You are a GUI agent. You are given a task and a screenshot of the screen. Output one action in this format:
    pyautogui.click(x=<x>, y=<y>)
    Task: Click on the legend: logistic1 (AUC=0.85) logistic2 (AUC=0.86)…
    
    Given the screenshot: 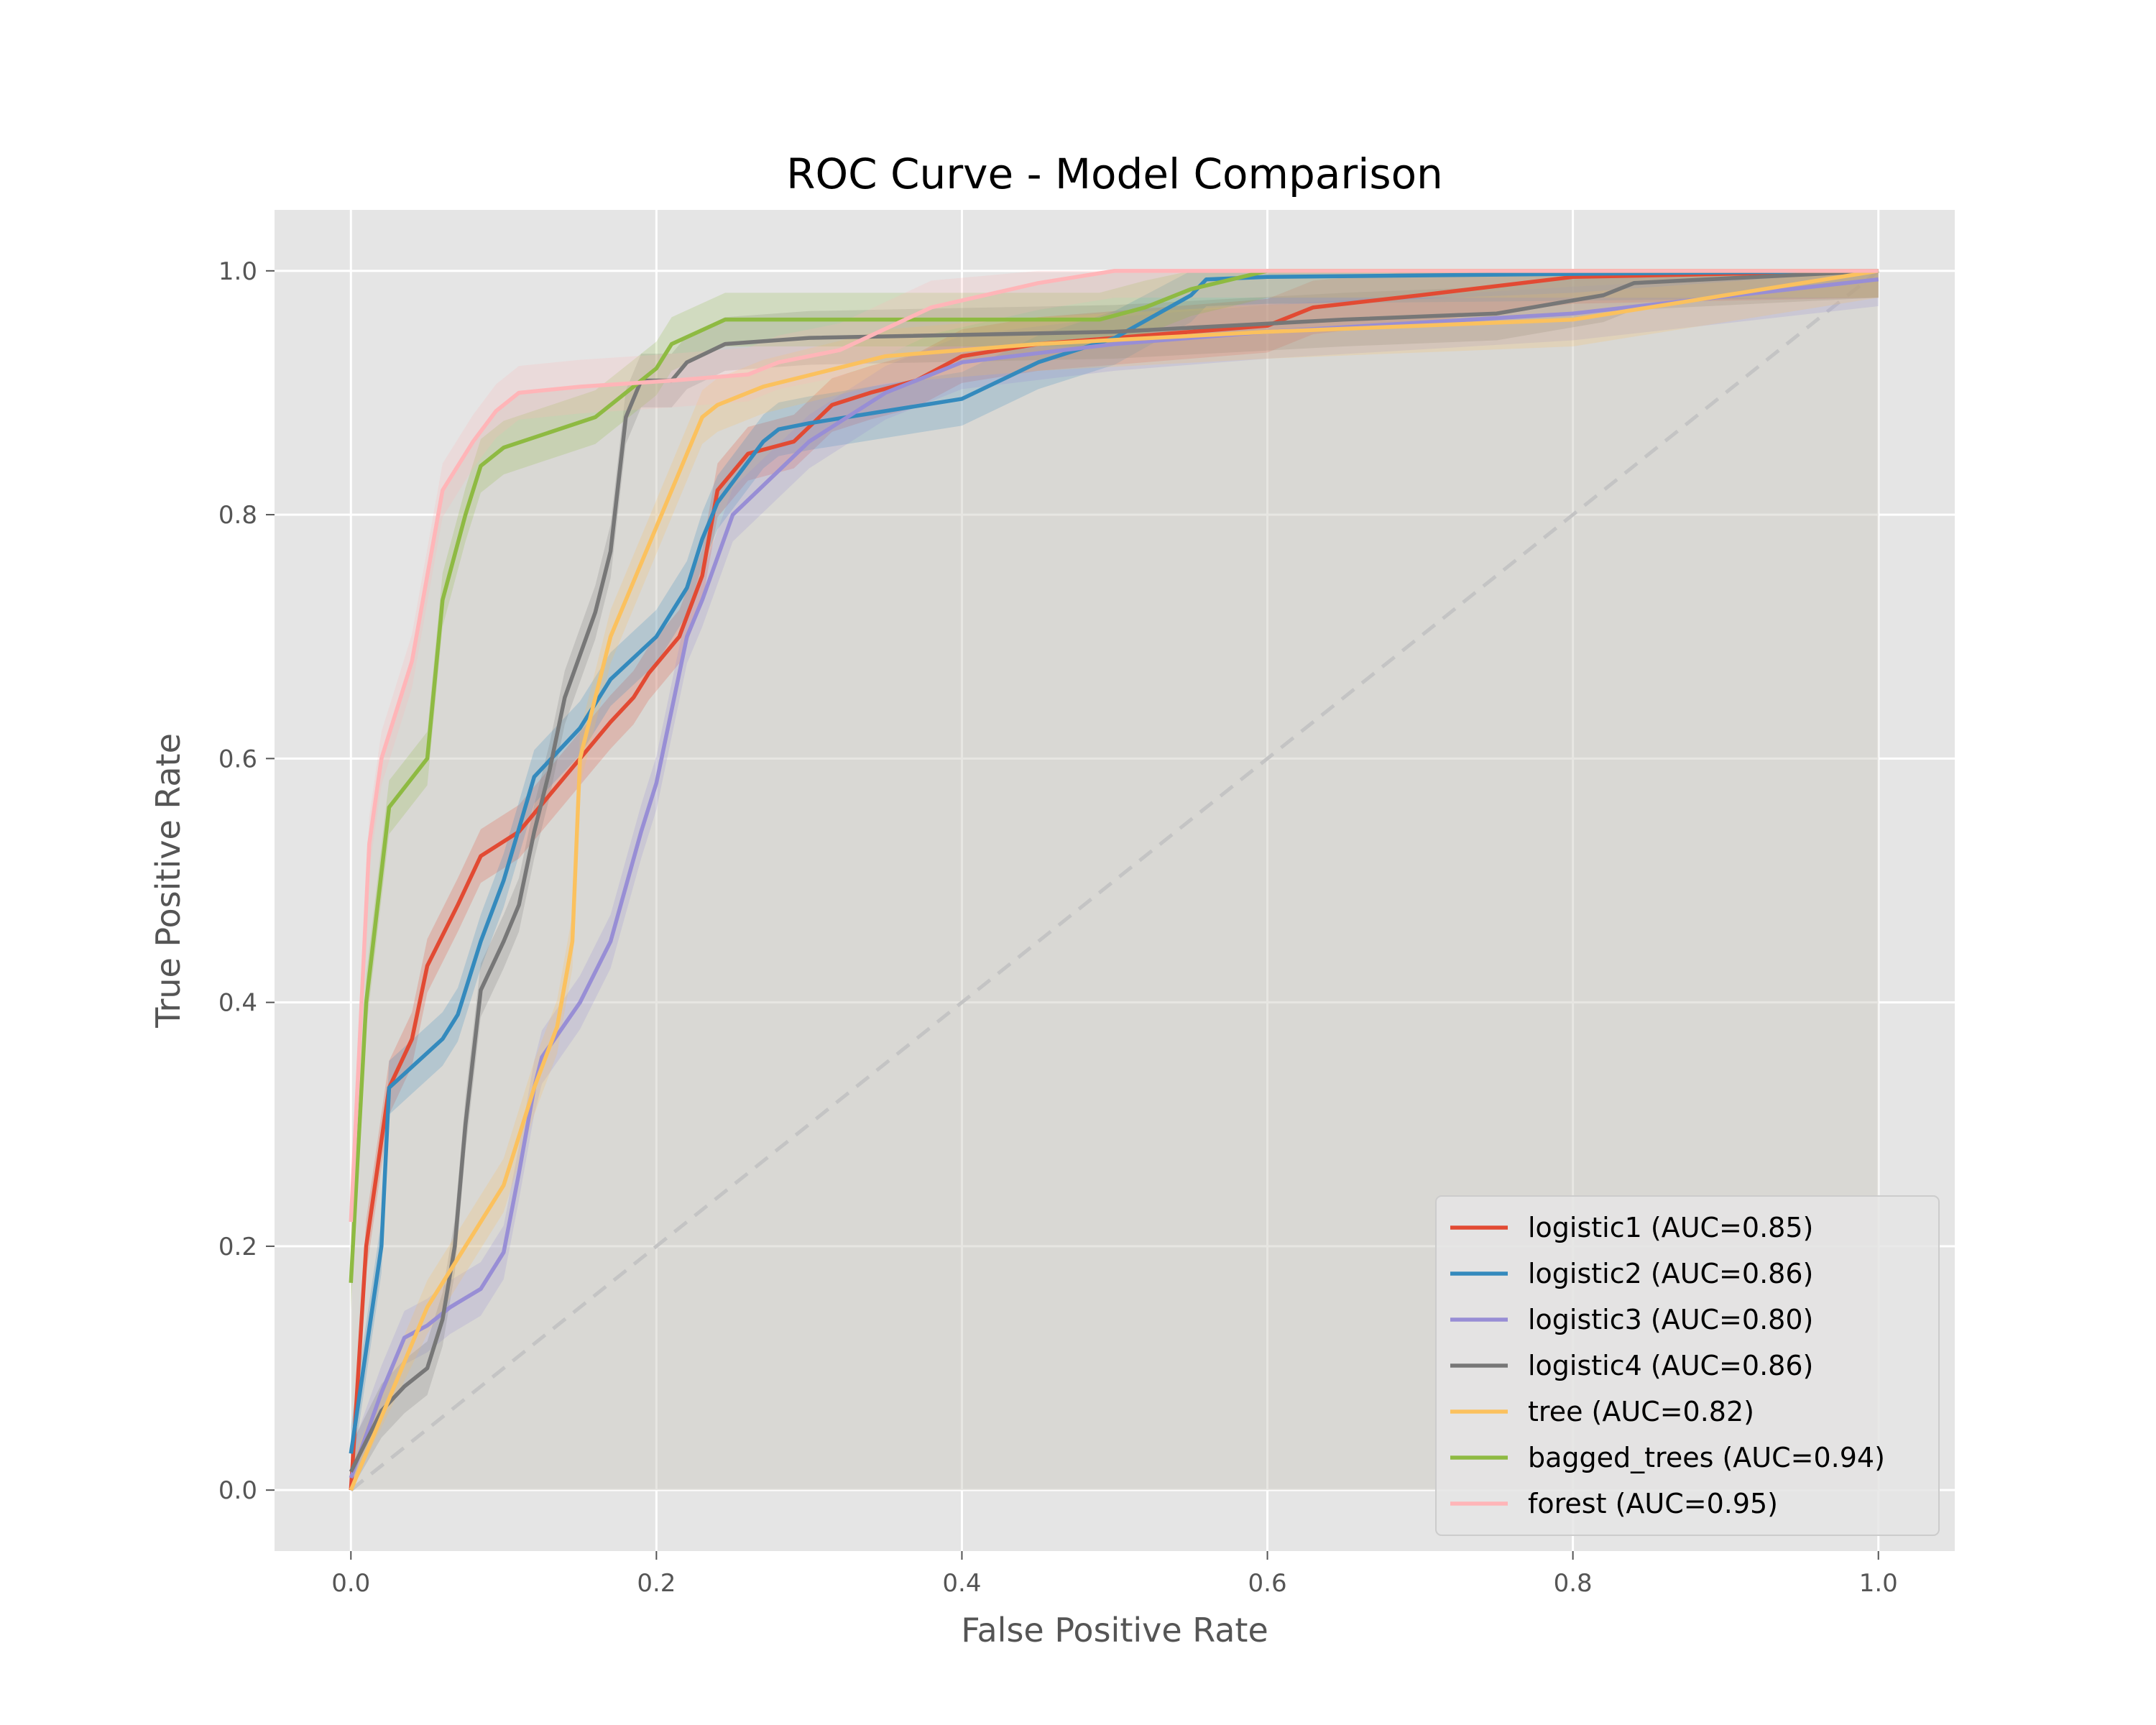 What is the action you would take?
    pyautogui.click(x=1687, y=1365)
    